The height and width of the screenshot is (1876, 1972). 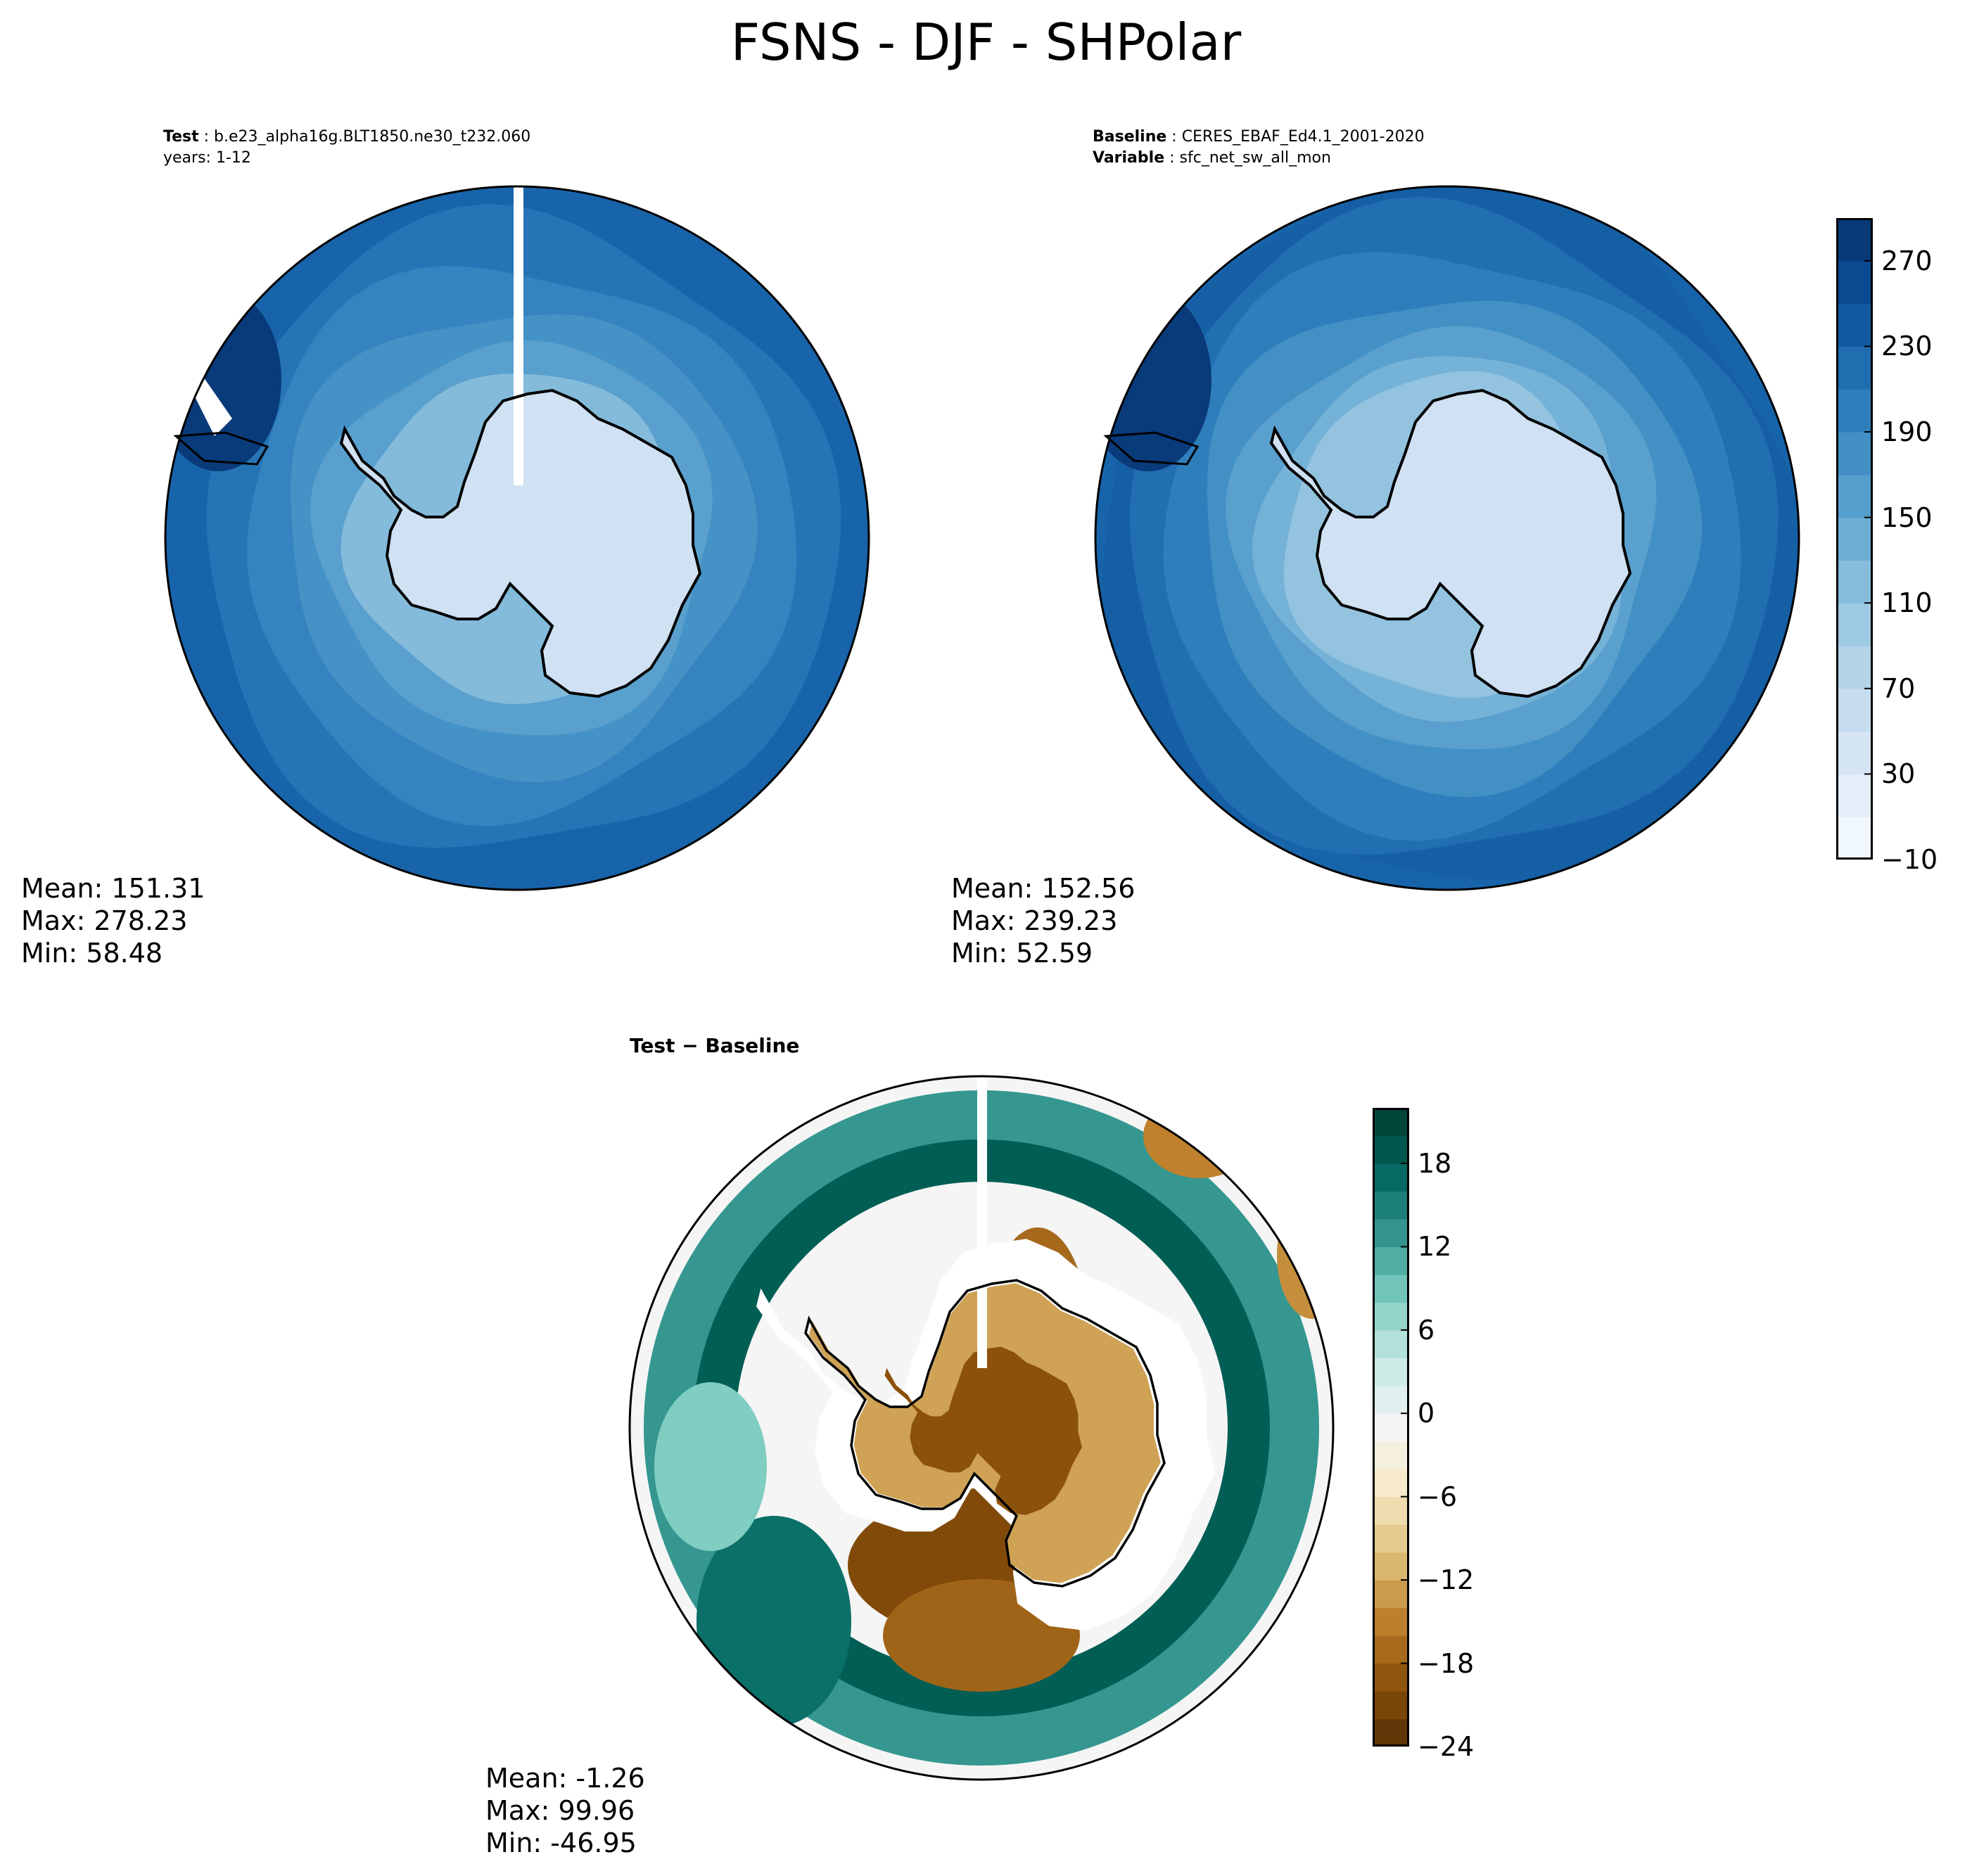 What do you see at coordinates (1043, 888) in the screenshot?
I see `baseline-mean: Mean: 152.56` at bounding box center [1043, 888].